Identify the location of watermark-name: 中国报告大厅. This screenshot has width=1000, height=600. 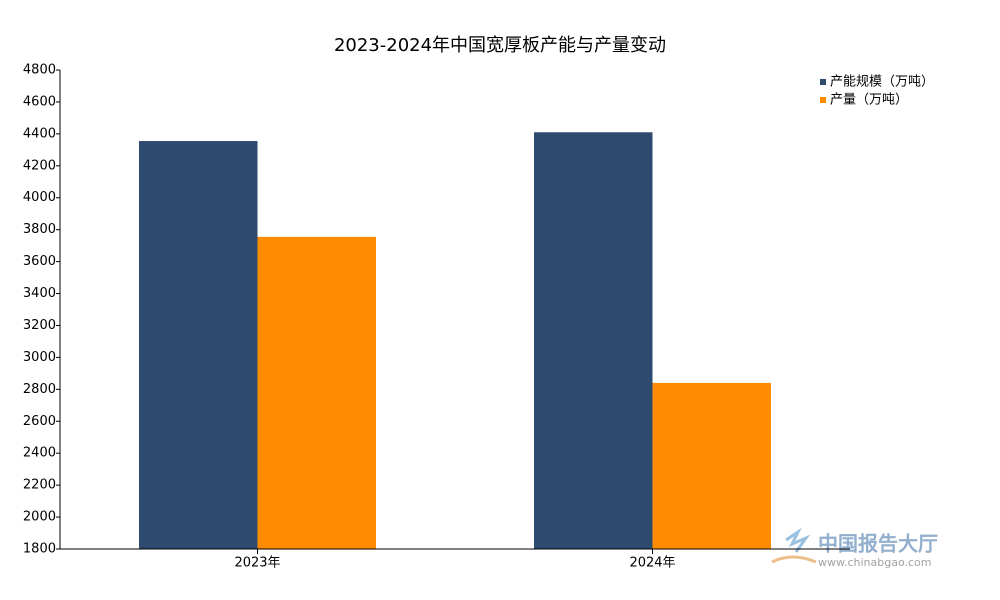
(878, 544).